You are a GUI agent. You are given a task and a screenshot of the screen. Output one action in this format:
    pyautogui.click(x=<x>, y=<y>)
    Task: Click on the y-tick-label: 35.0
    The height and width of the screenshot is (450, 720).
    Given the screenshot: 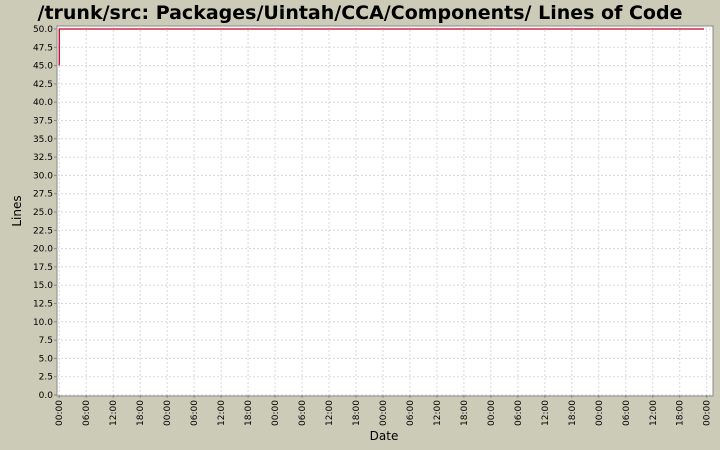 What is the action you would take?
    pyautogui.click(x=43, y=140)
    